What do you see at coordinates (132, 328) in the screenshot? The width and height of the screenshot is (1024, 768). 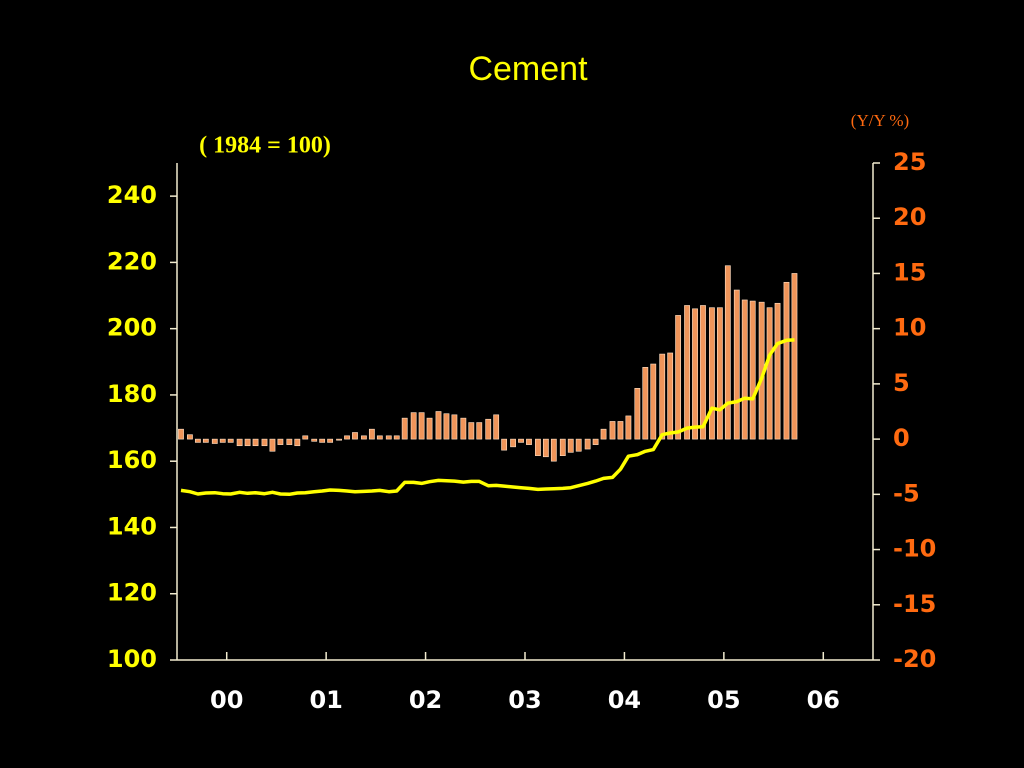 I see `y-tick-label: 200` at bounding box center [132, 328].